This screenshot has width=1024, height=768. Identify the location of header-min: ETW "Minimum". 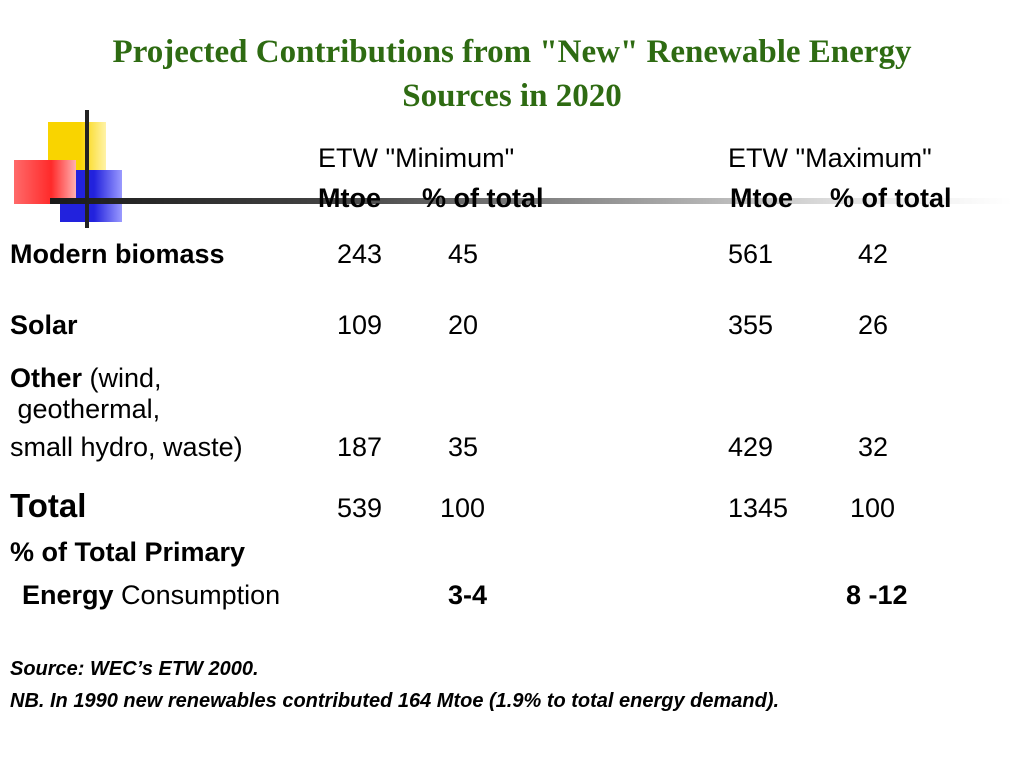
(416, 158).